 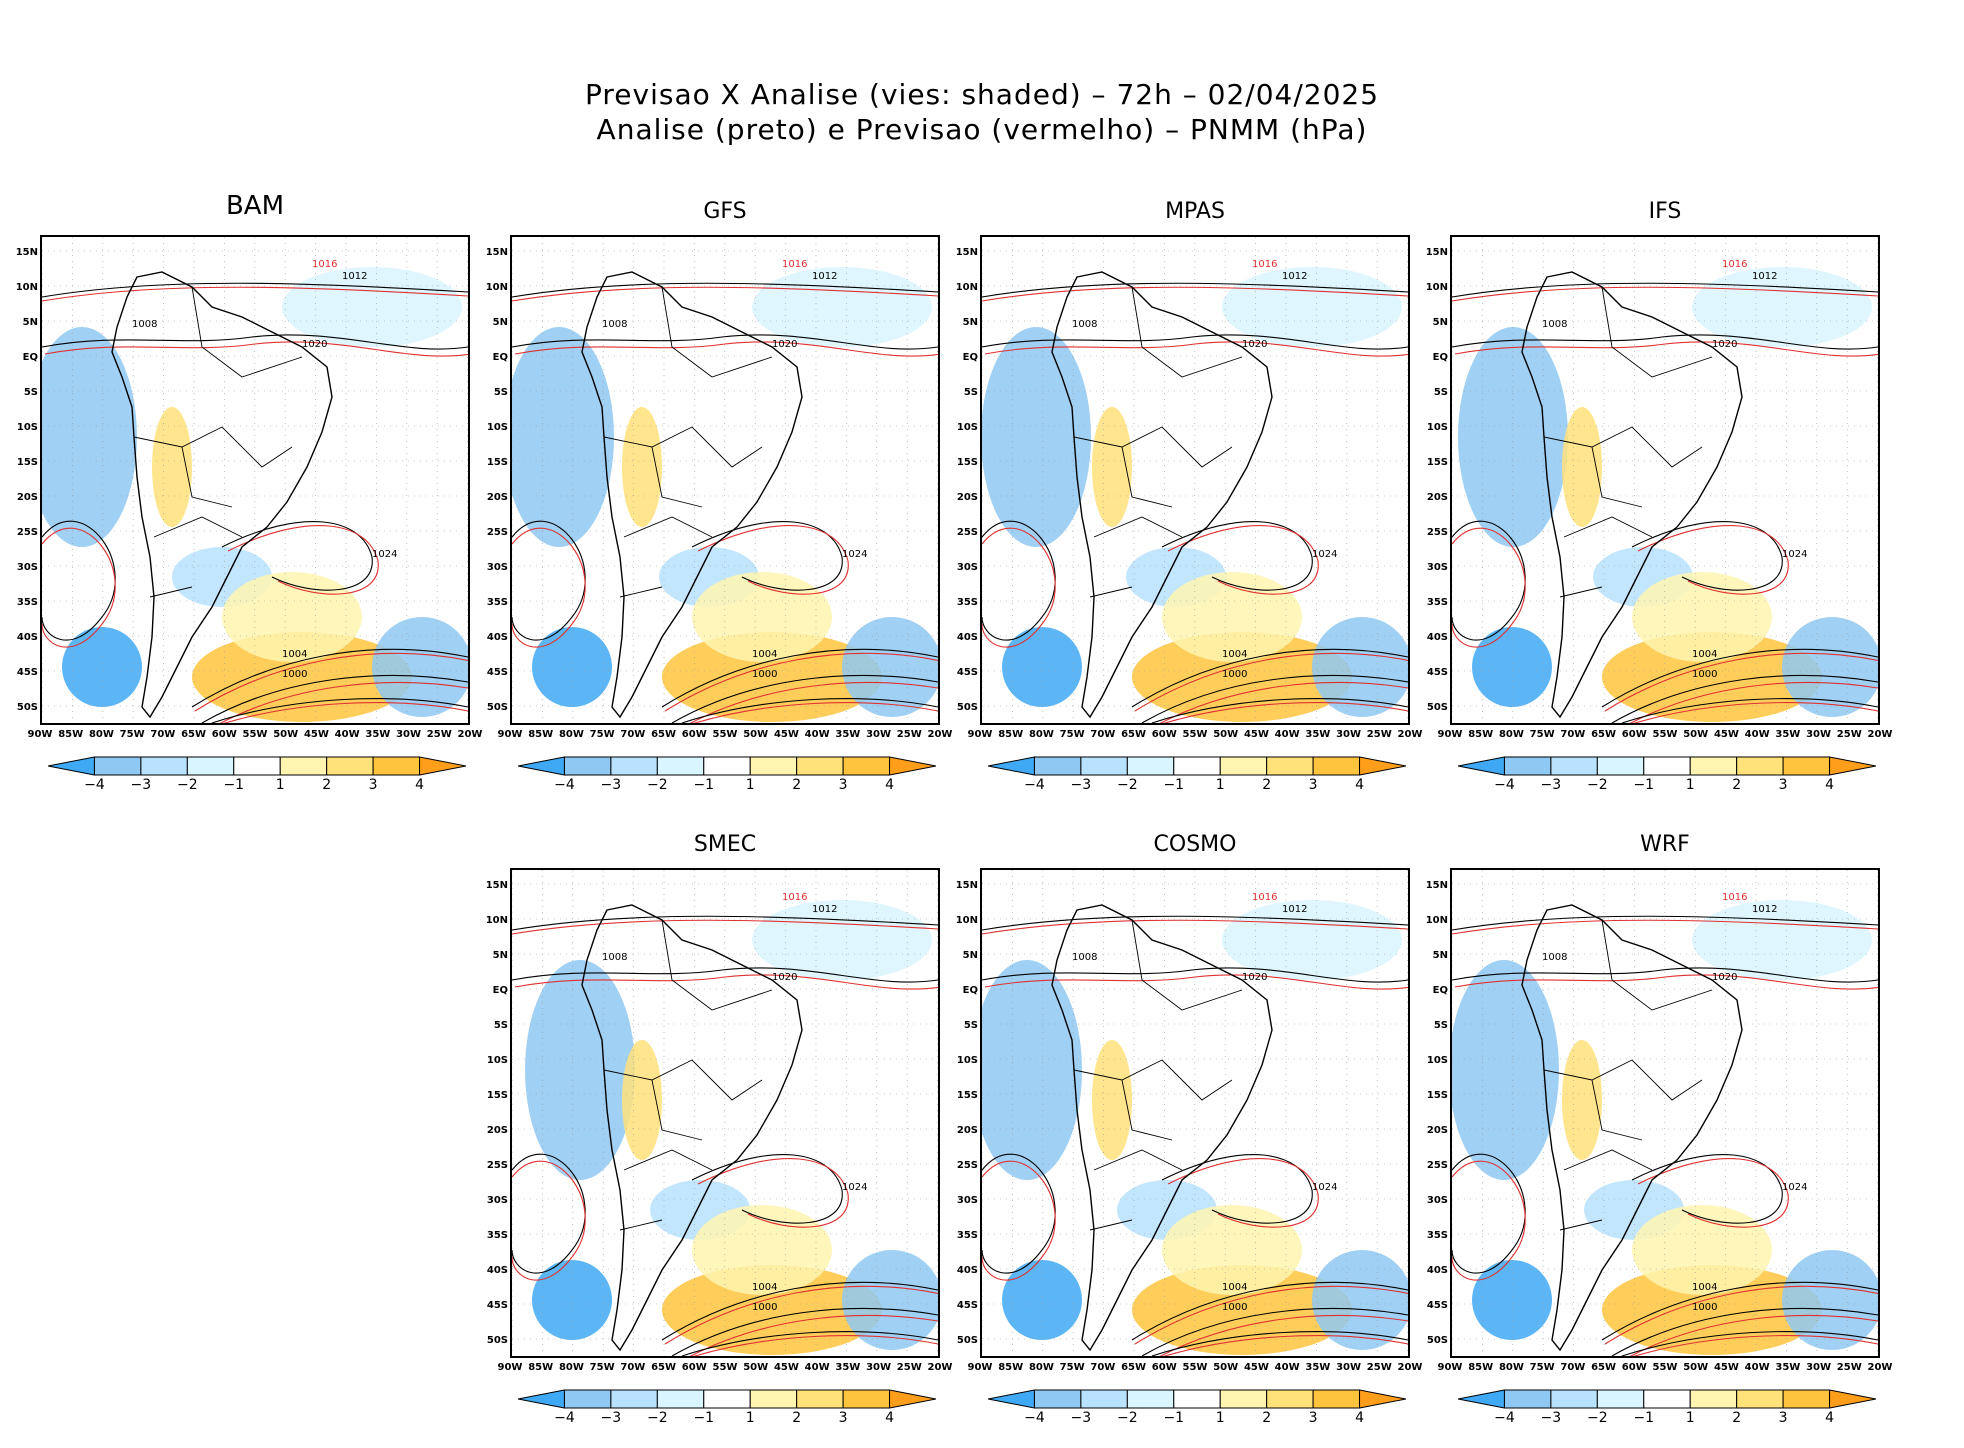 I want to click on isobar-label: 1012, so click(x=1764, y=909).